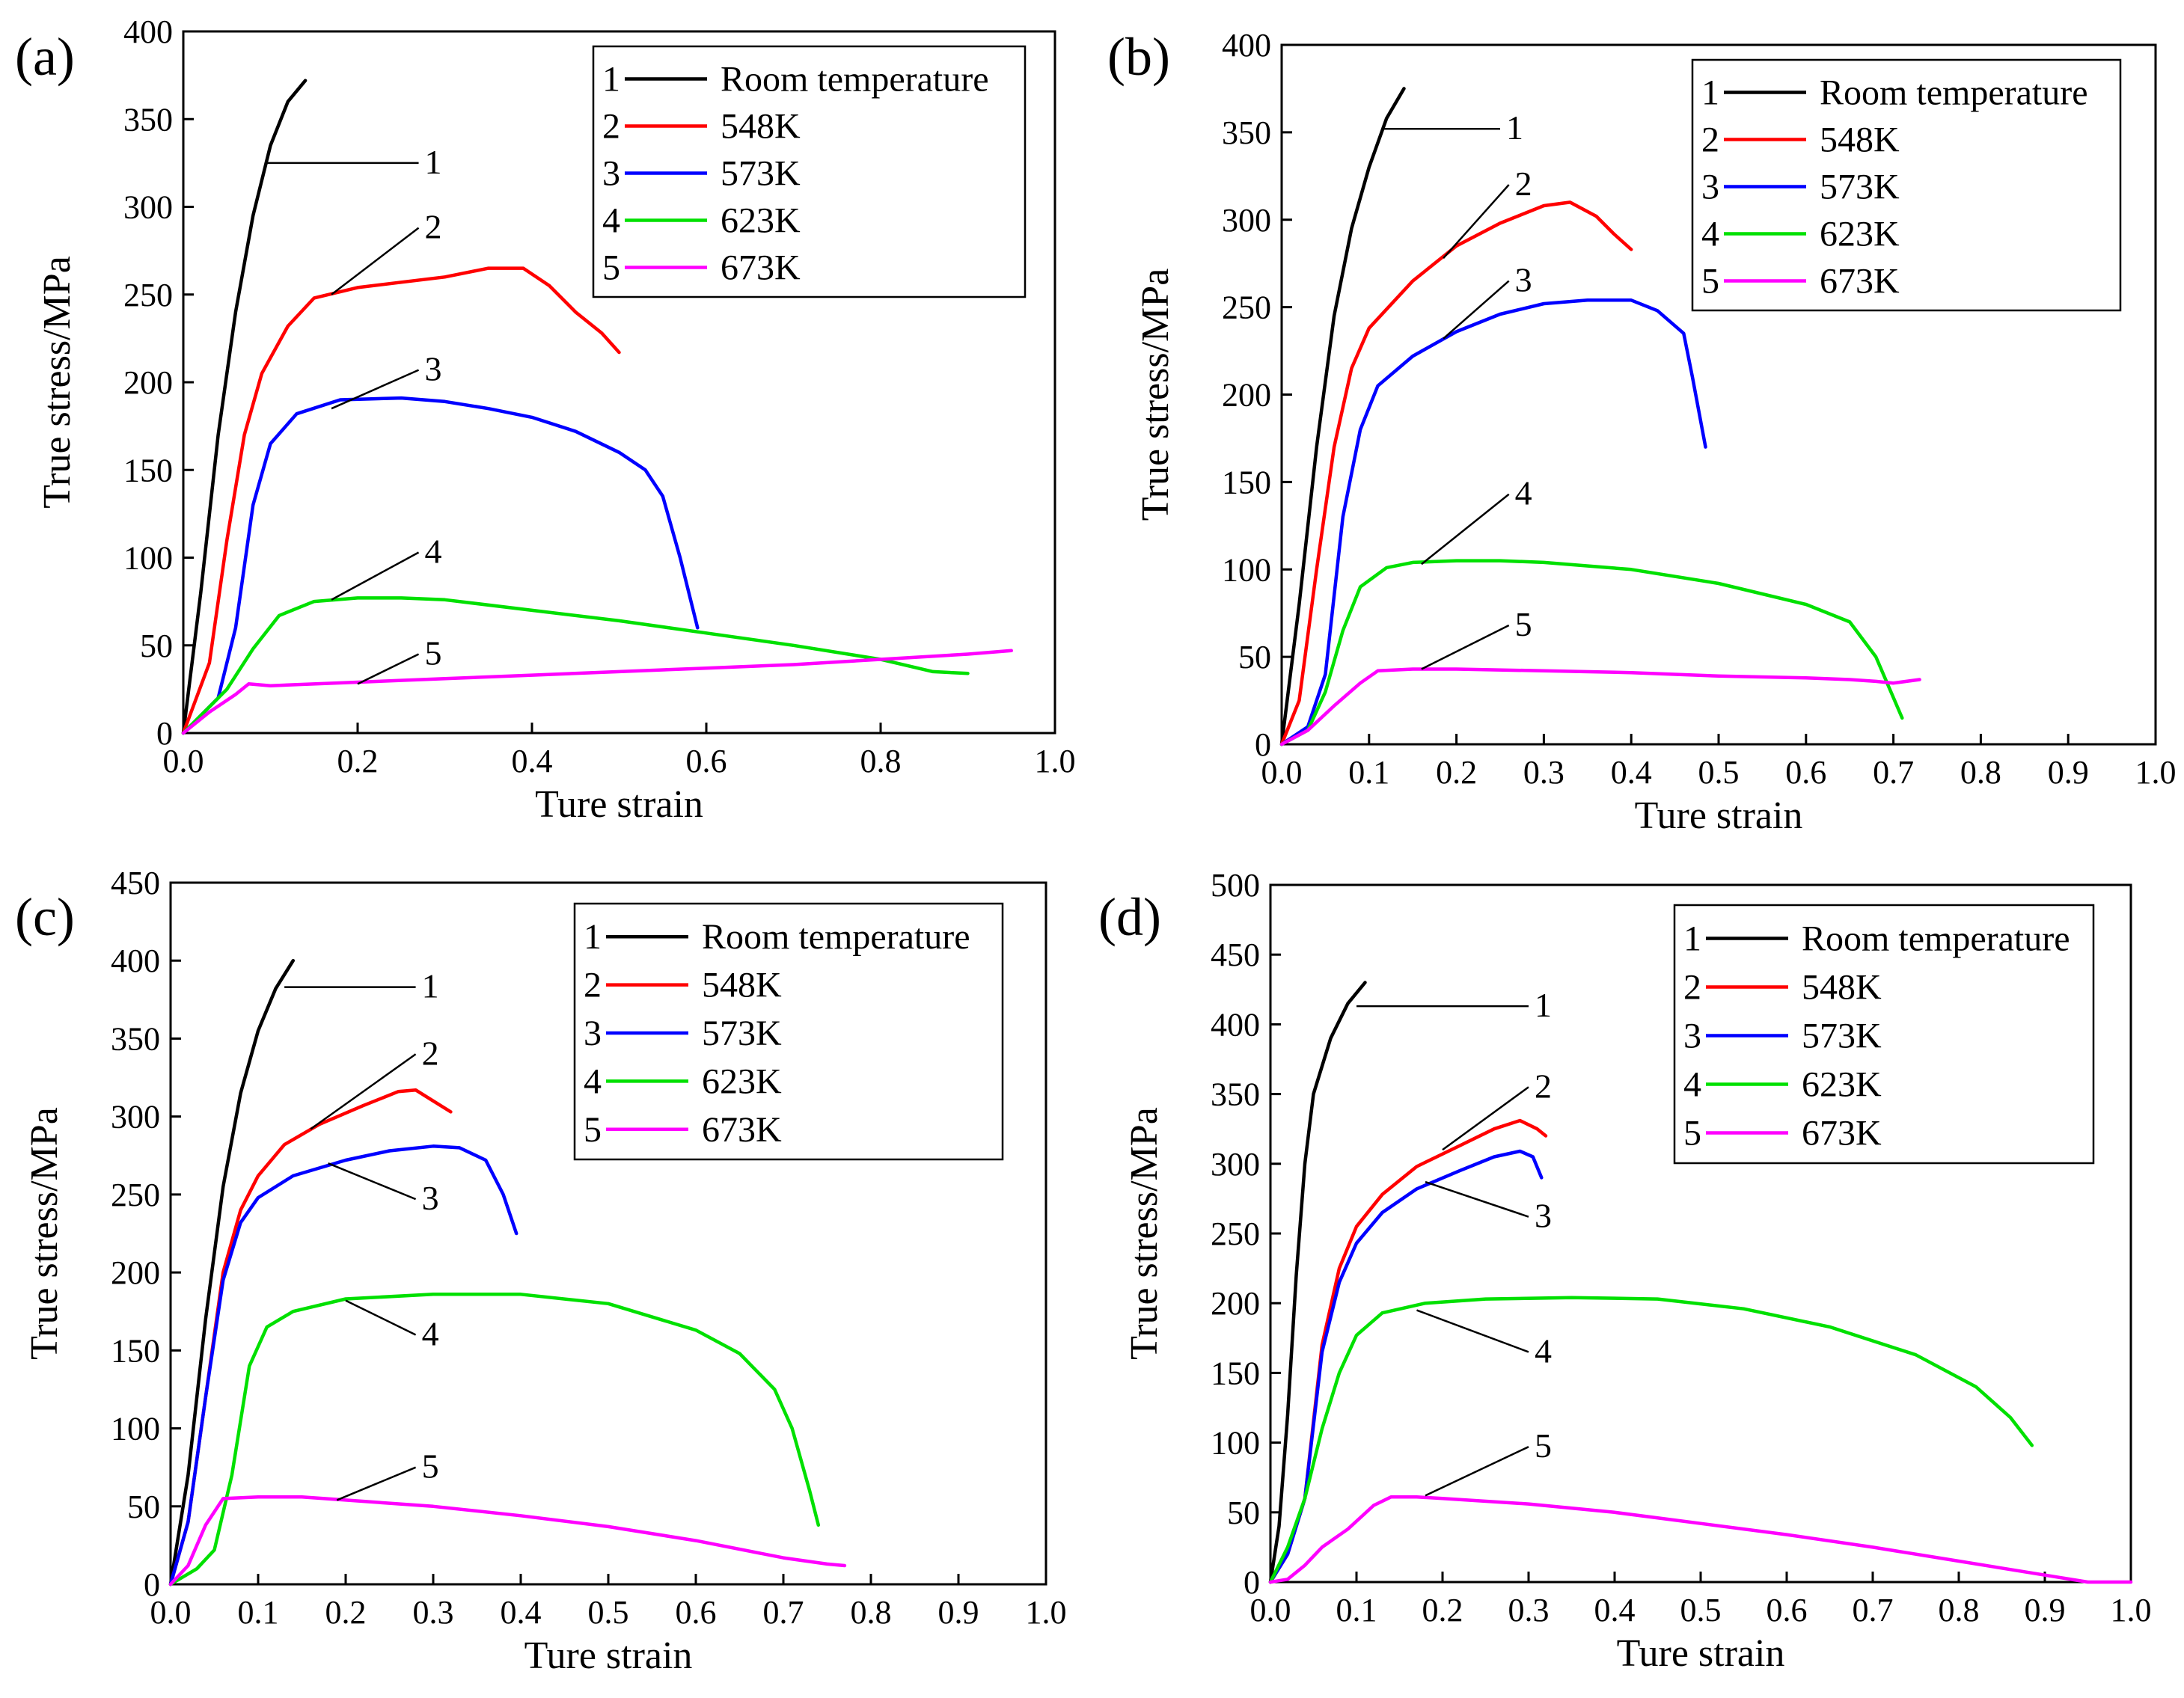 The image size is (2184, 1698). I want to click on panel-label: (d), so click(1129, 917).